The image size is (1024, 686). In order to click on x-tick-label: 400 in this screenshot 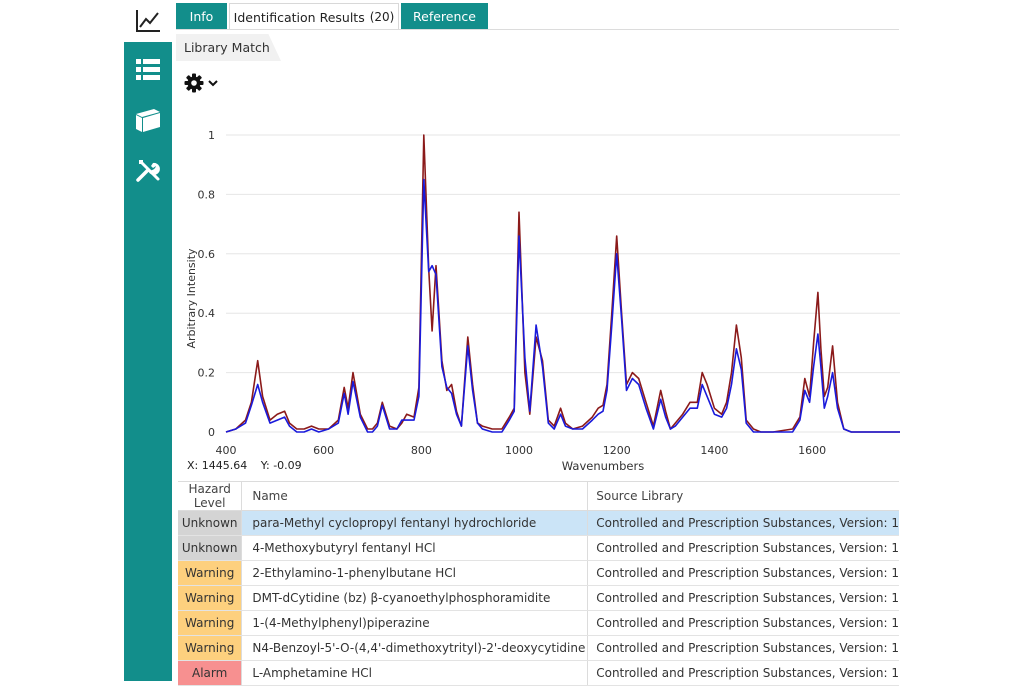, I will do `click(226, 450)`.